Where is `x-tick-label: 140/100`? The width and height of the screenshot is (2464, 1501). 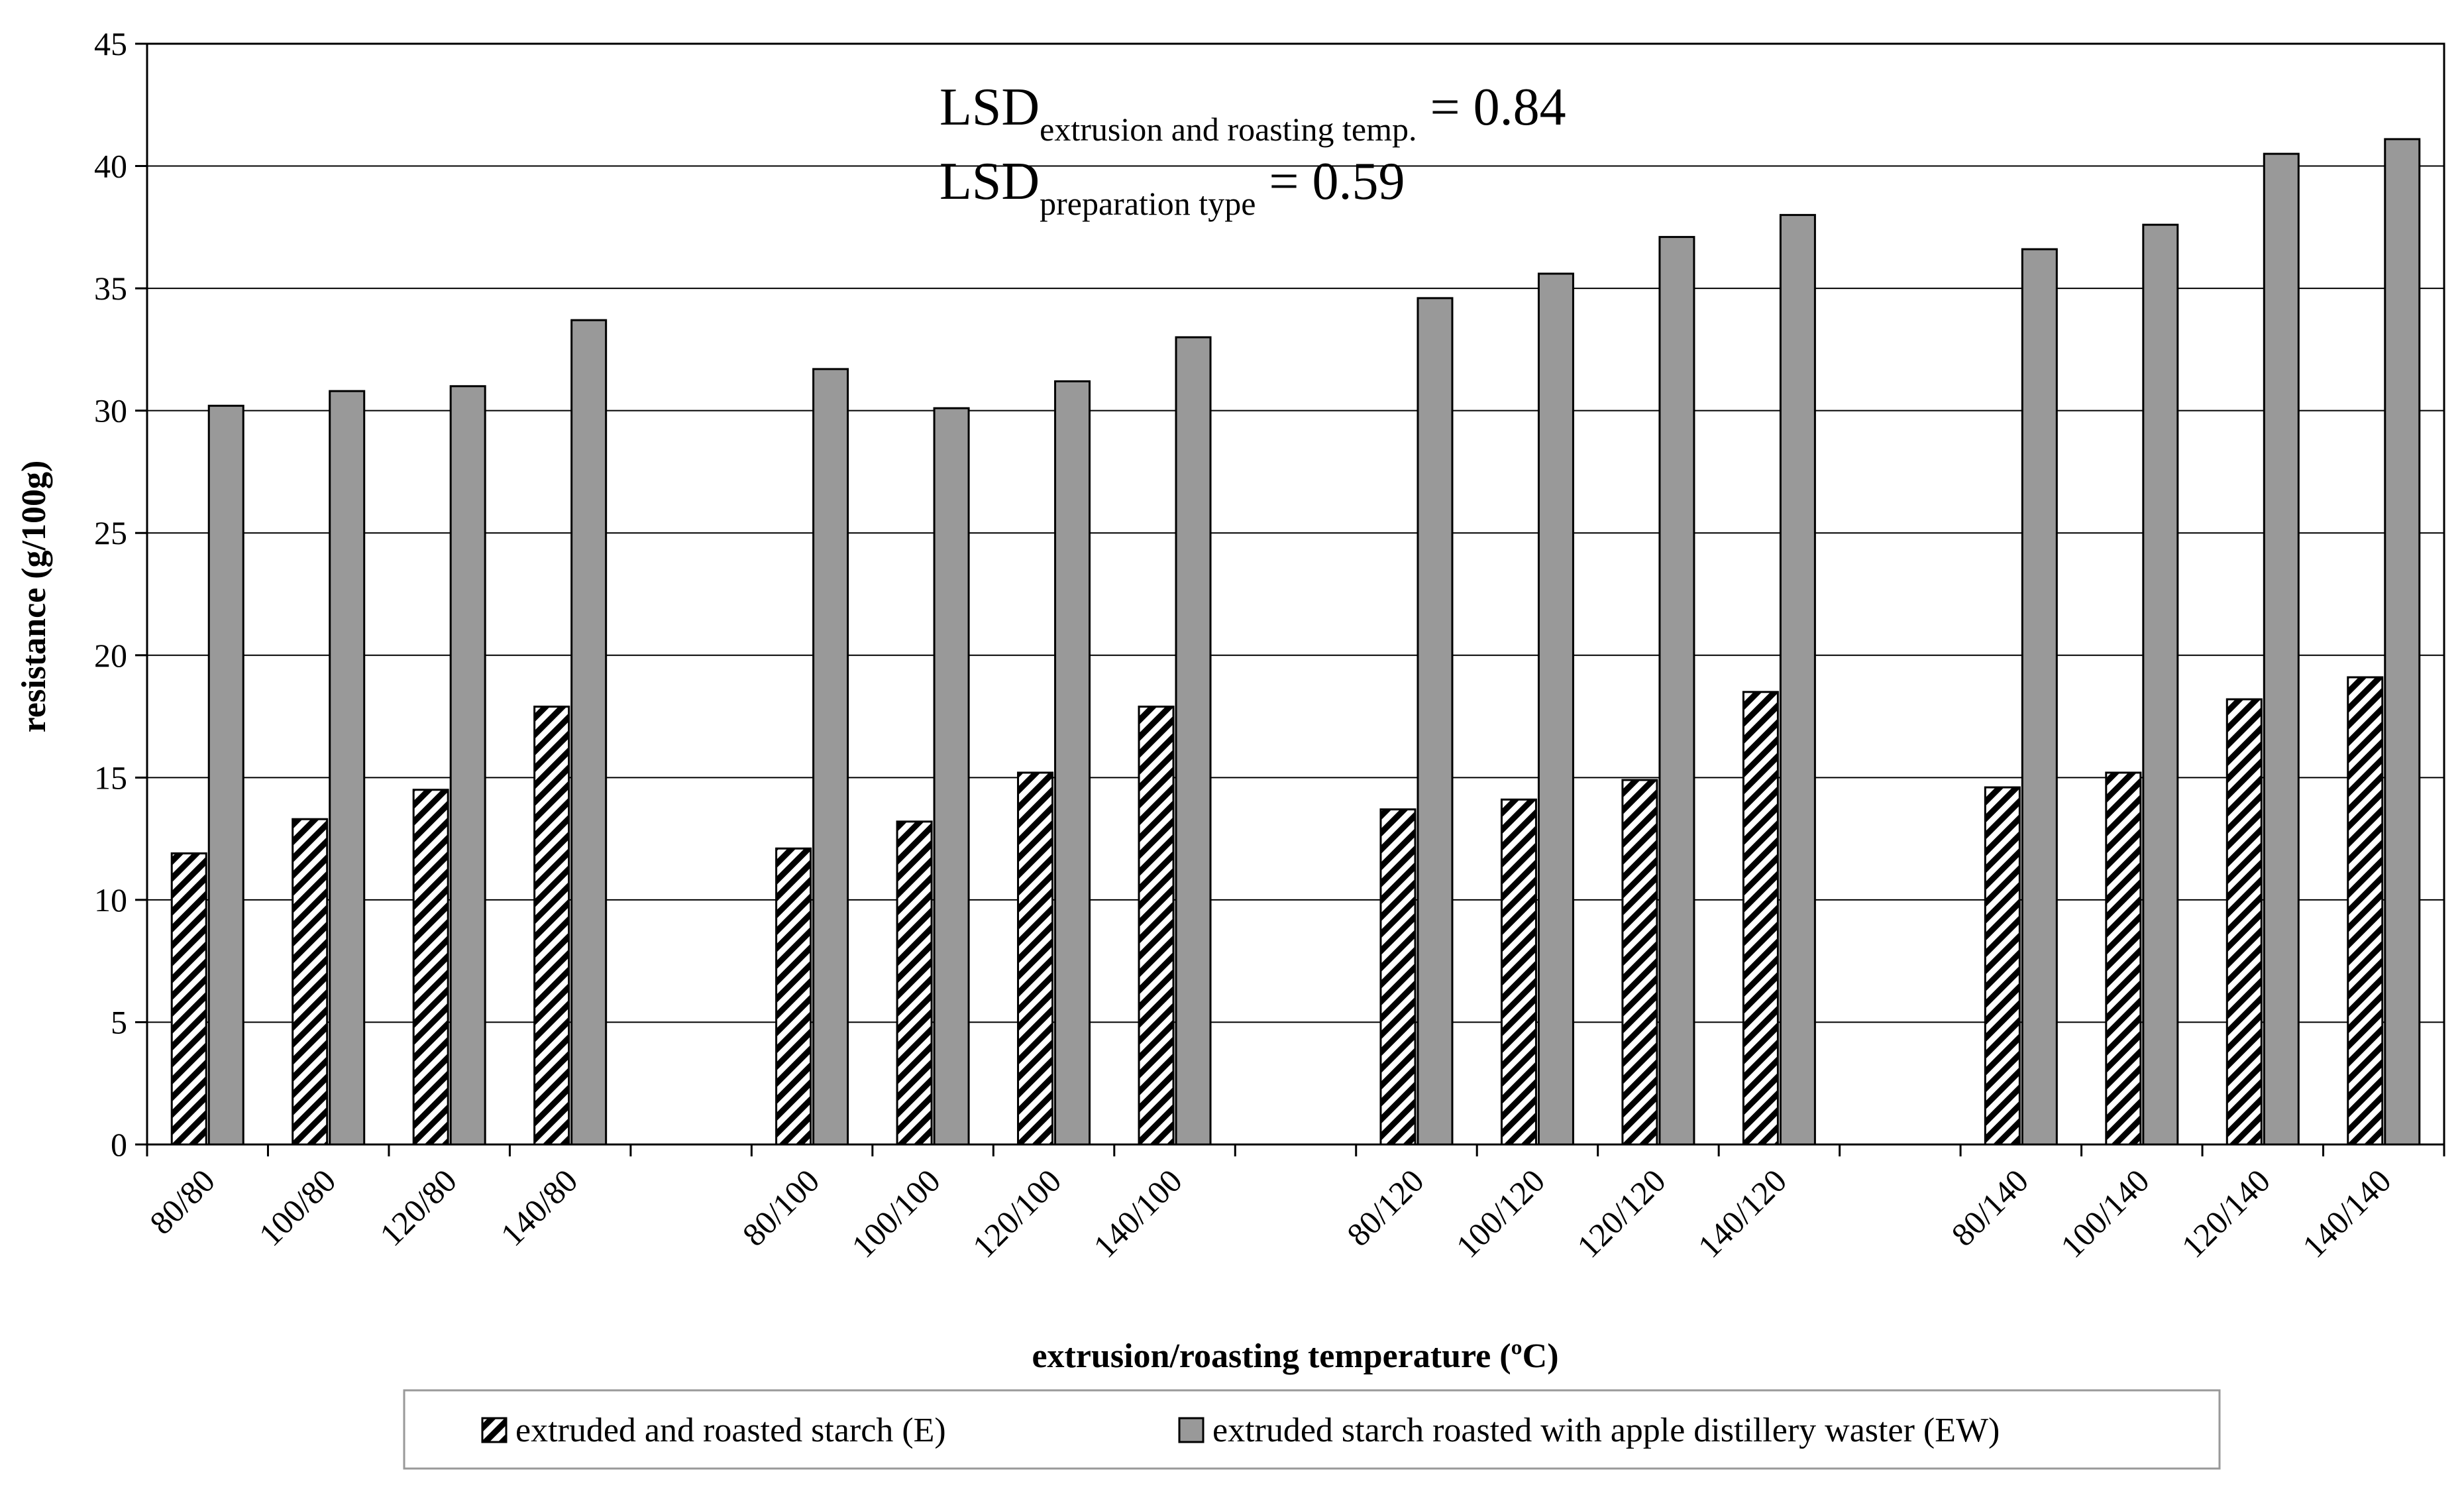
x-tick-label: 140/100 is located at coordinates (1137, 1213).